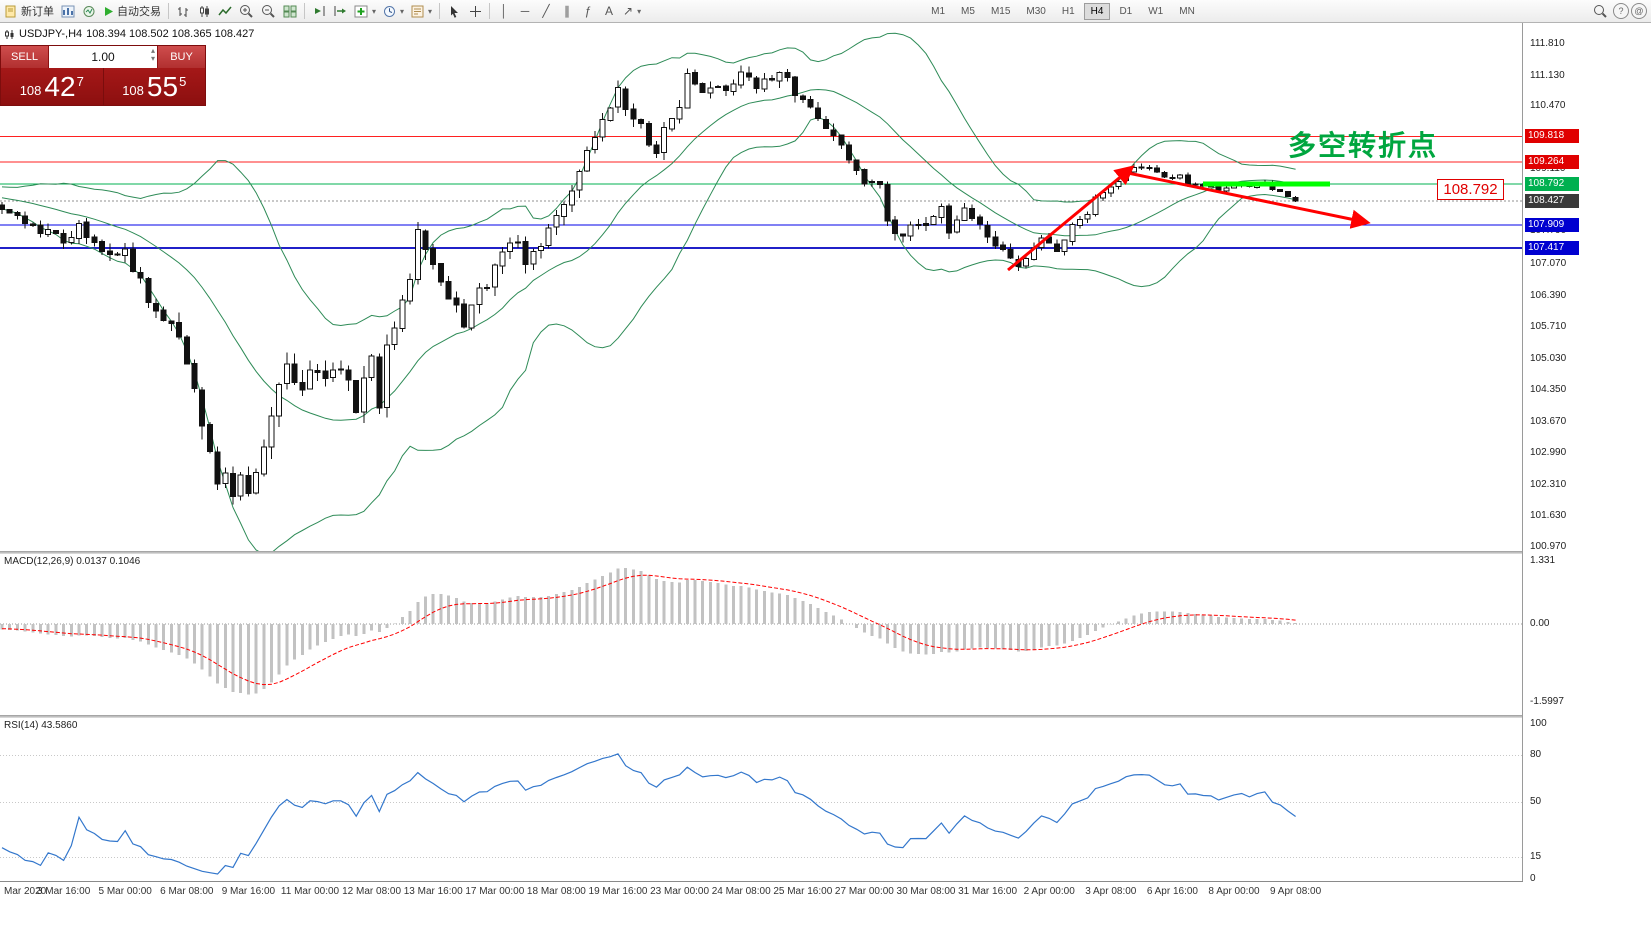 This screenshot has width=1651, height=945. Describe the element at coordinates (1547, 701) in the screenshot. I see `axis-label: -1.5997` at that location.